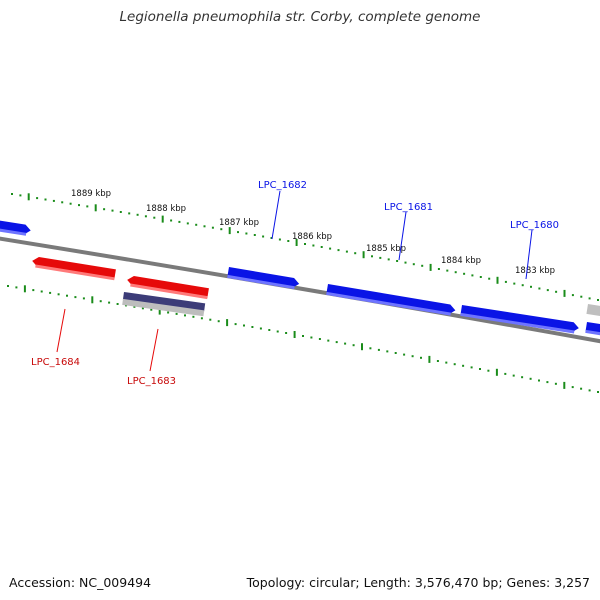  I want to click on pseudo-gene-feature, so click(164, 304).